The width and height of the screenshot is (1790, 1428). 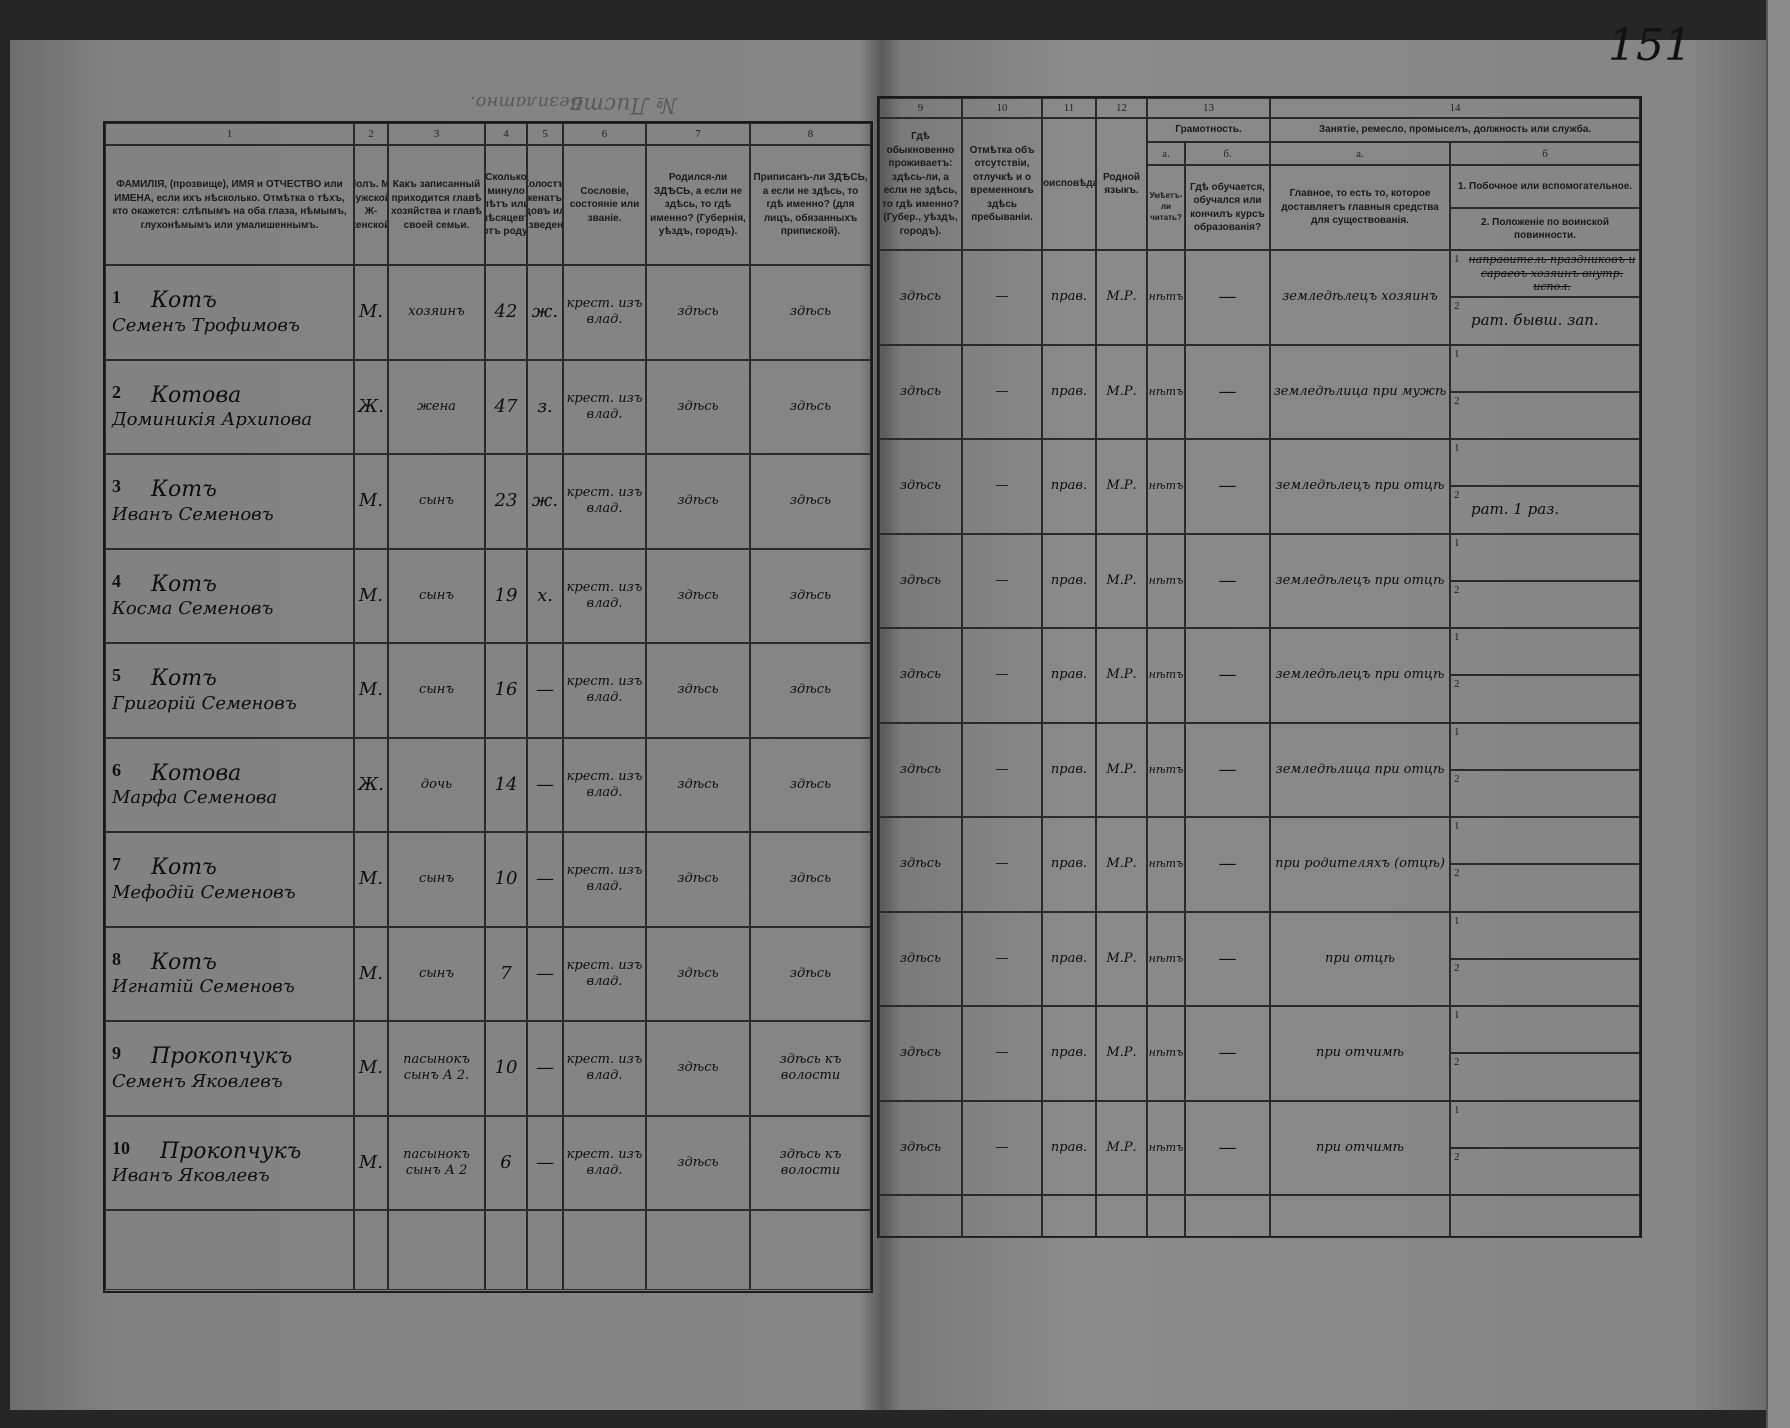 I want to click on column-number: 3, so click(x=436, y=134).